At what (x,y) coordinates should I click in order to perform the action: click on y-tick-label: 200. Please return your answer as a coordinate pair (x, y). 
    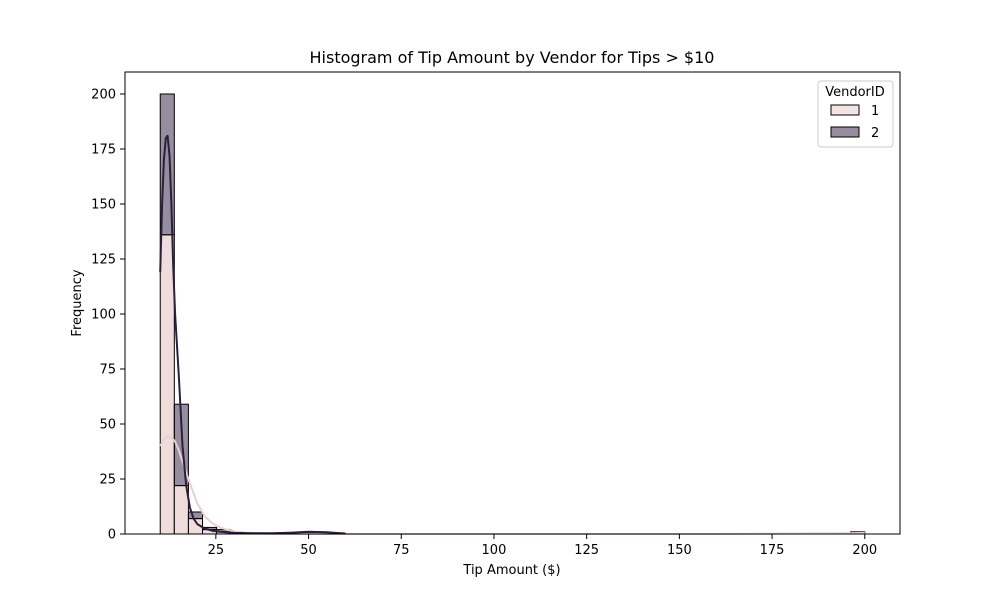
    Looking at the image, I should click on (103, 95).